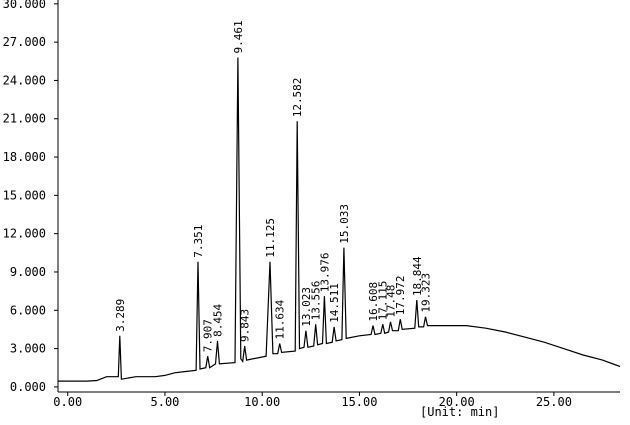  I want to click on peak-label: 9.843, so click(245, 325).